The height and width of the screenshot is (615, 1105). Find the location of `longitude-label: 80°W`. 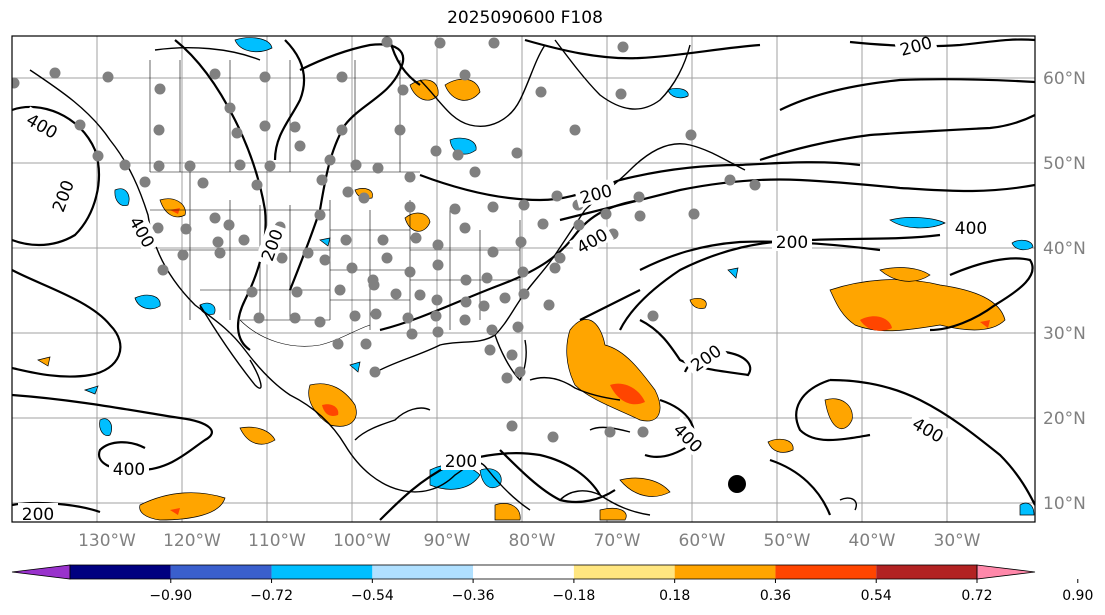

longitude-label: 80°W is located at coordinates (532, 541).